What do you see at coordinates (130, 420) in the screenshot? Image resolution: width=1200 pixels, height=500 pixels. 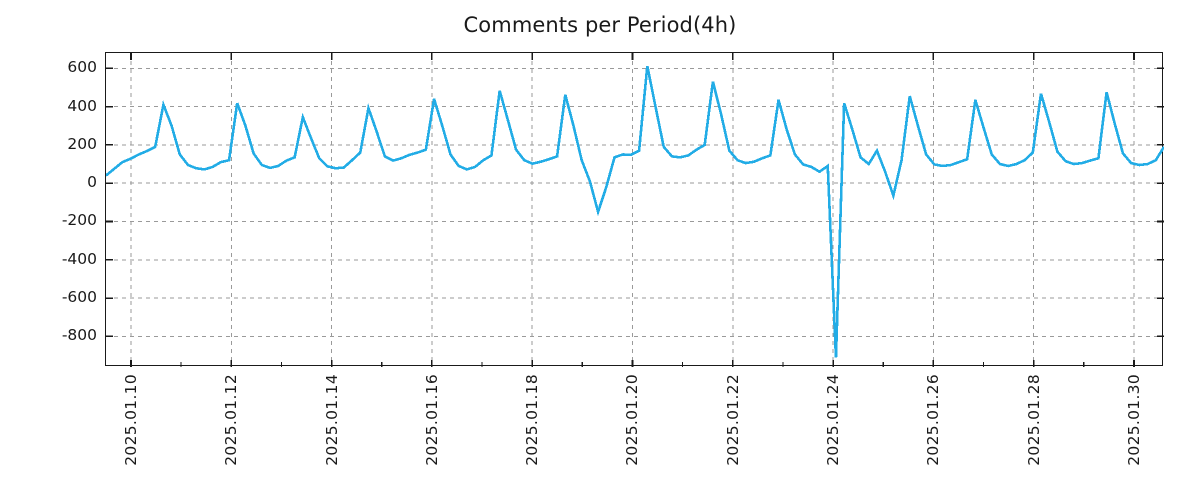 I see `x-tick-label: 2025.01.10` at bounding box center [130, 420].